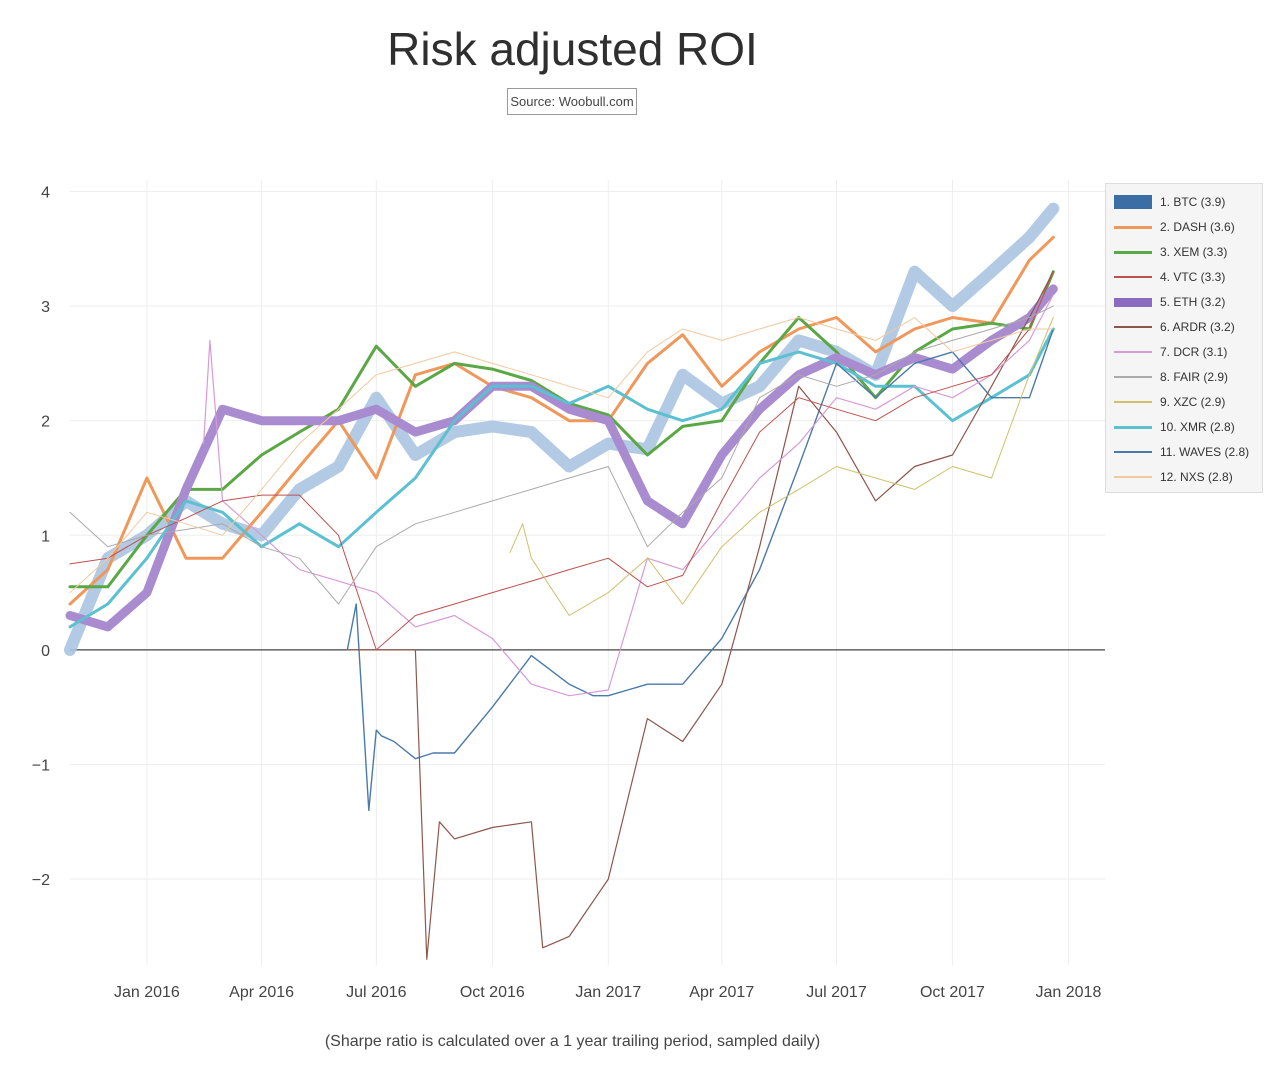  What do you see at coordinates (492, 992) in the screenshot?
I see `x-tick-label: Oct 2016` at bounding box center [492, 992].